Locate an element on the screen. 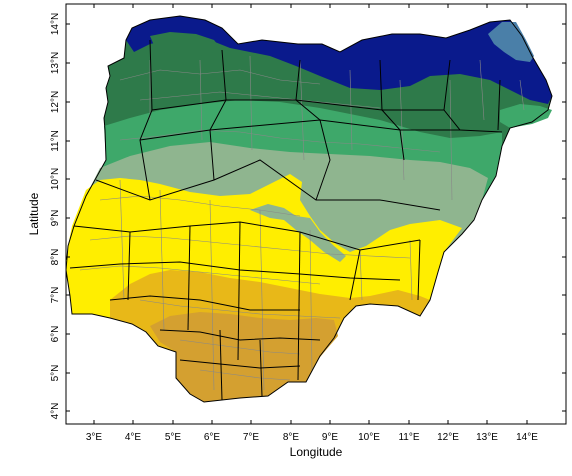 This screenshot has height=476, width=572. y-tick-label: 5°N is located at coordinates (55, 373).